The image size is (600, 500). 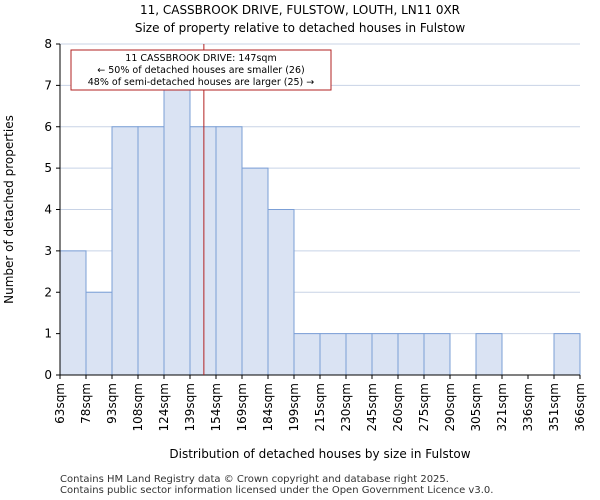 I want to click on x-tick-label: 184sqm, so click(x=268, y=407).